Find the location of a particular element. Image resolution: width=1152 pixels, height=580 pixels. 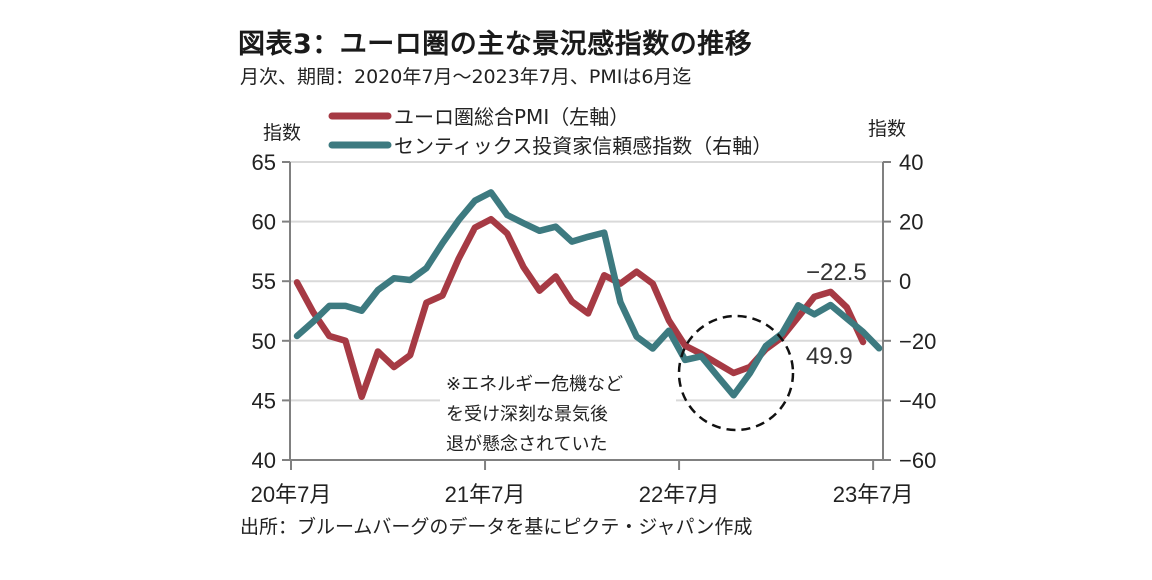

chart-subtitle: 月次、期間：2020年7月～2023年7月、PMIは6月迄 is located at coordinates (466, 77).